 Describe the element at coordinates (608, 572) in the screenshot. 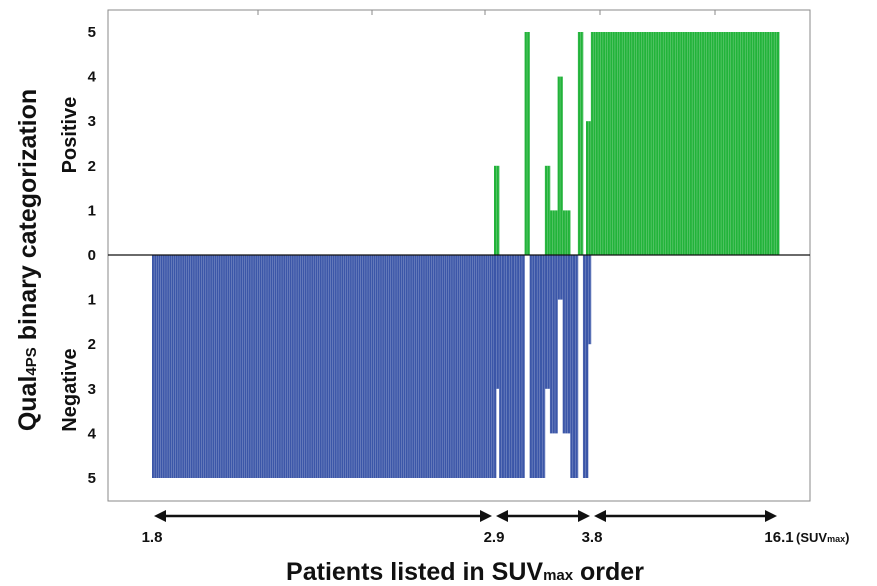

I see `x-axis-title-rest: order` at that location.